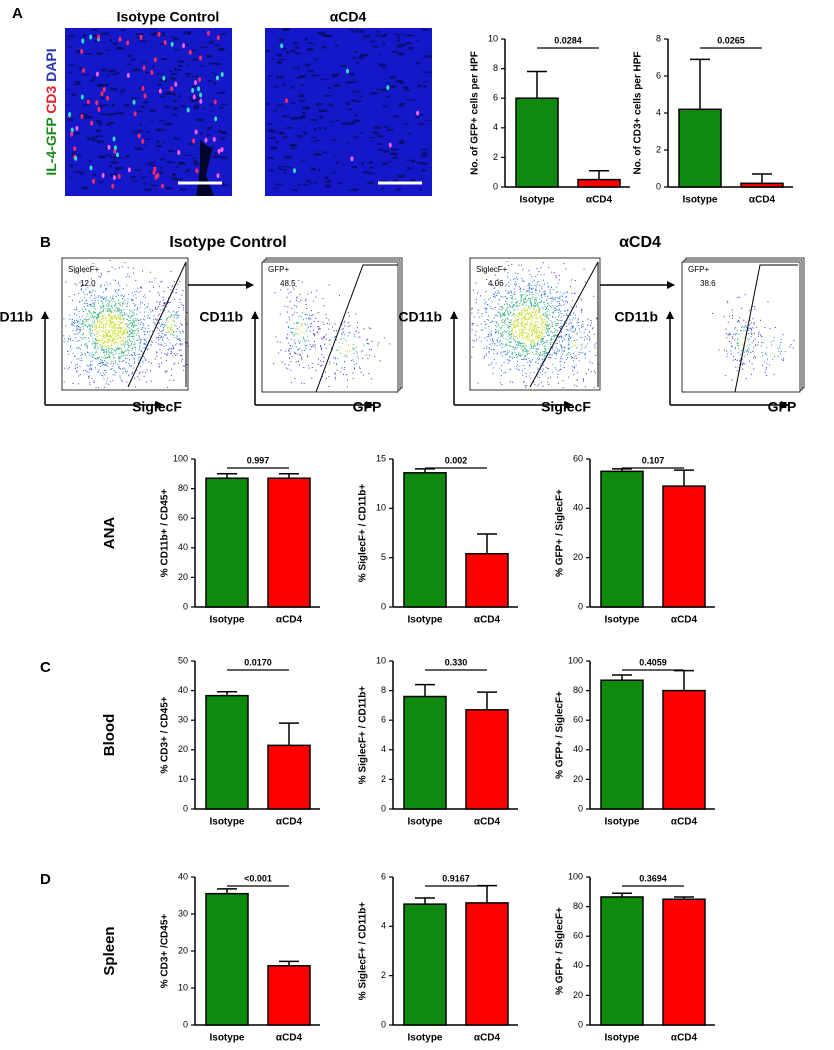  What do you see at coordinates (117, 154) in the screenshot?
I see `cell` at bounding box center [117, 154].